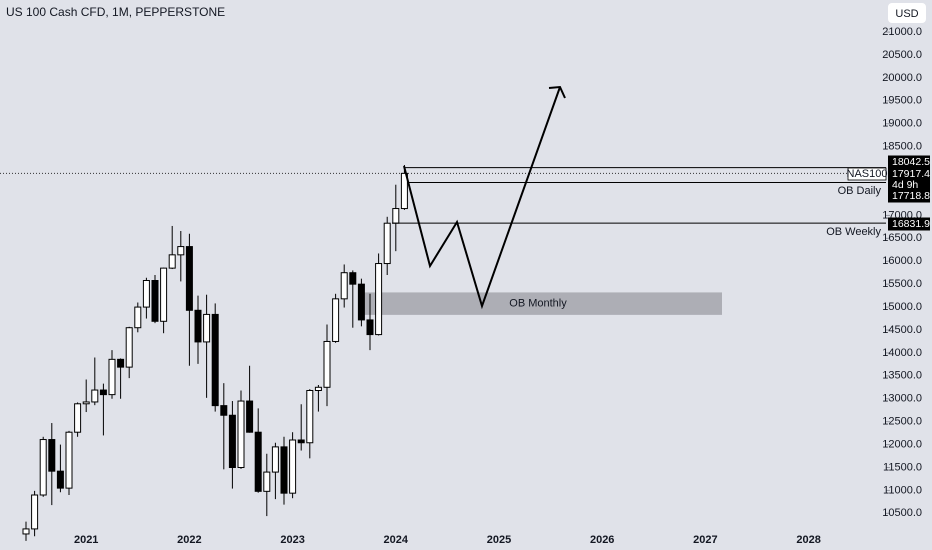 The image size is (932, 550). I want to click on y-tick-label: 15000.0, so click(902, 307).